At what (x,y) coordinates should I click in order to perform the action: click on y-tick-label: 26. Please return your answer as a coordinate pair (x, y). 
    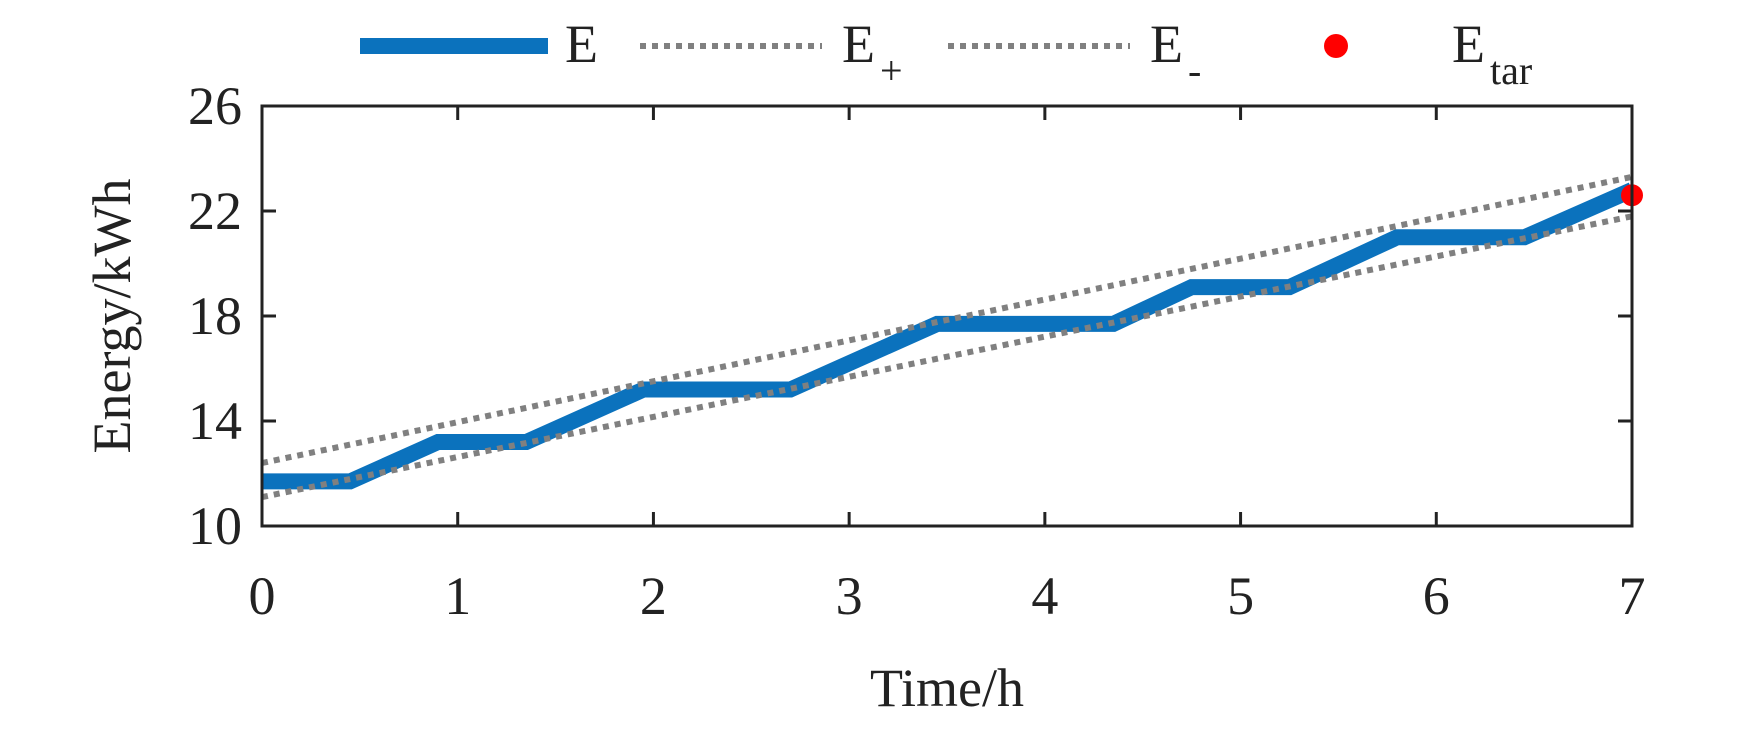
    Looking at the image, I should click on (215, 106).